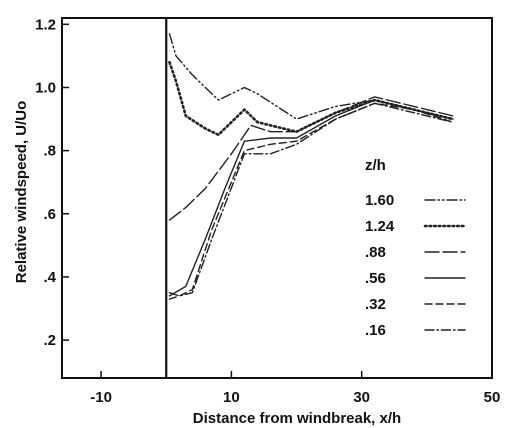 Image resolution: width=505 pixels, height=428 pixels. I want to click on y-tick-label: 1.0, so click(45, 87).